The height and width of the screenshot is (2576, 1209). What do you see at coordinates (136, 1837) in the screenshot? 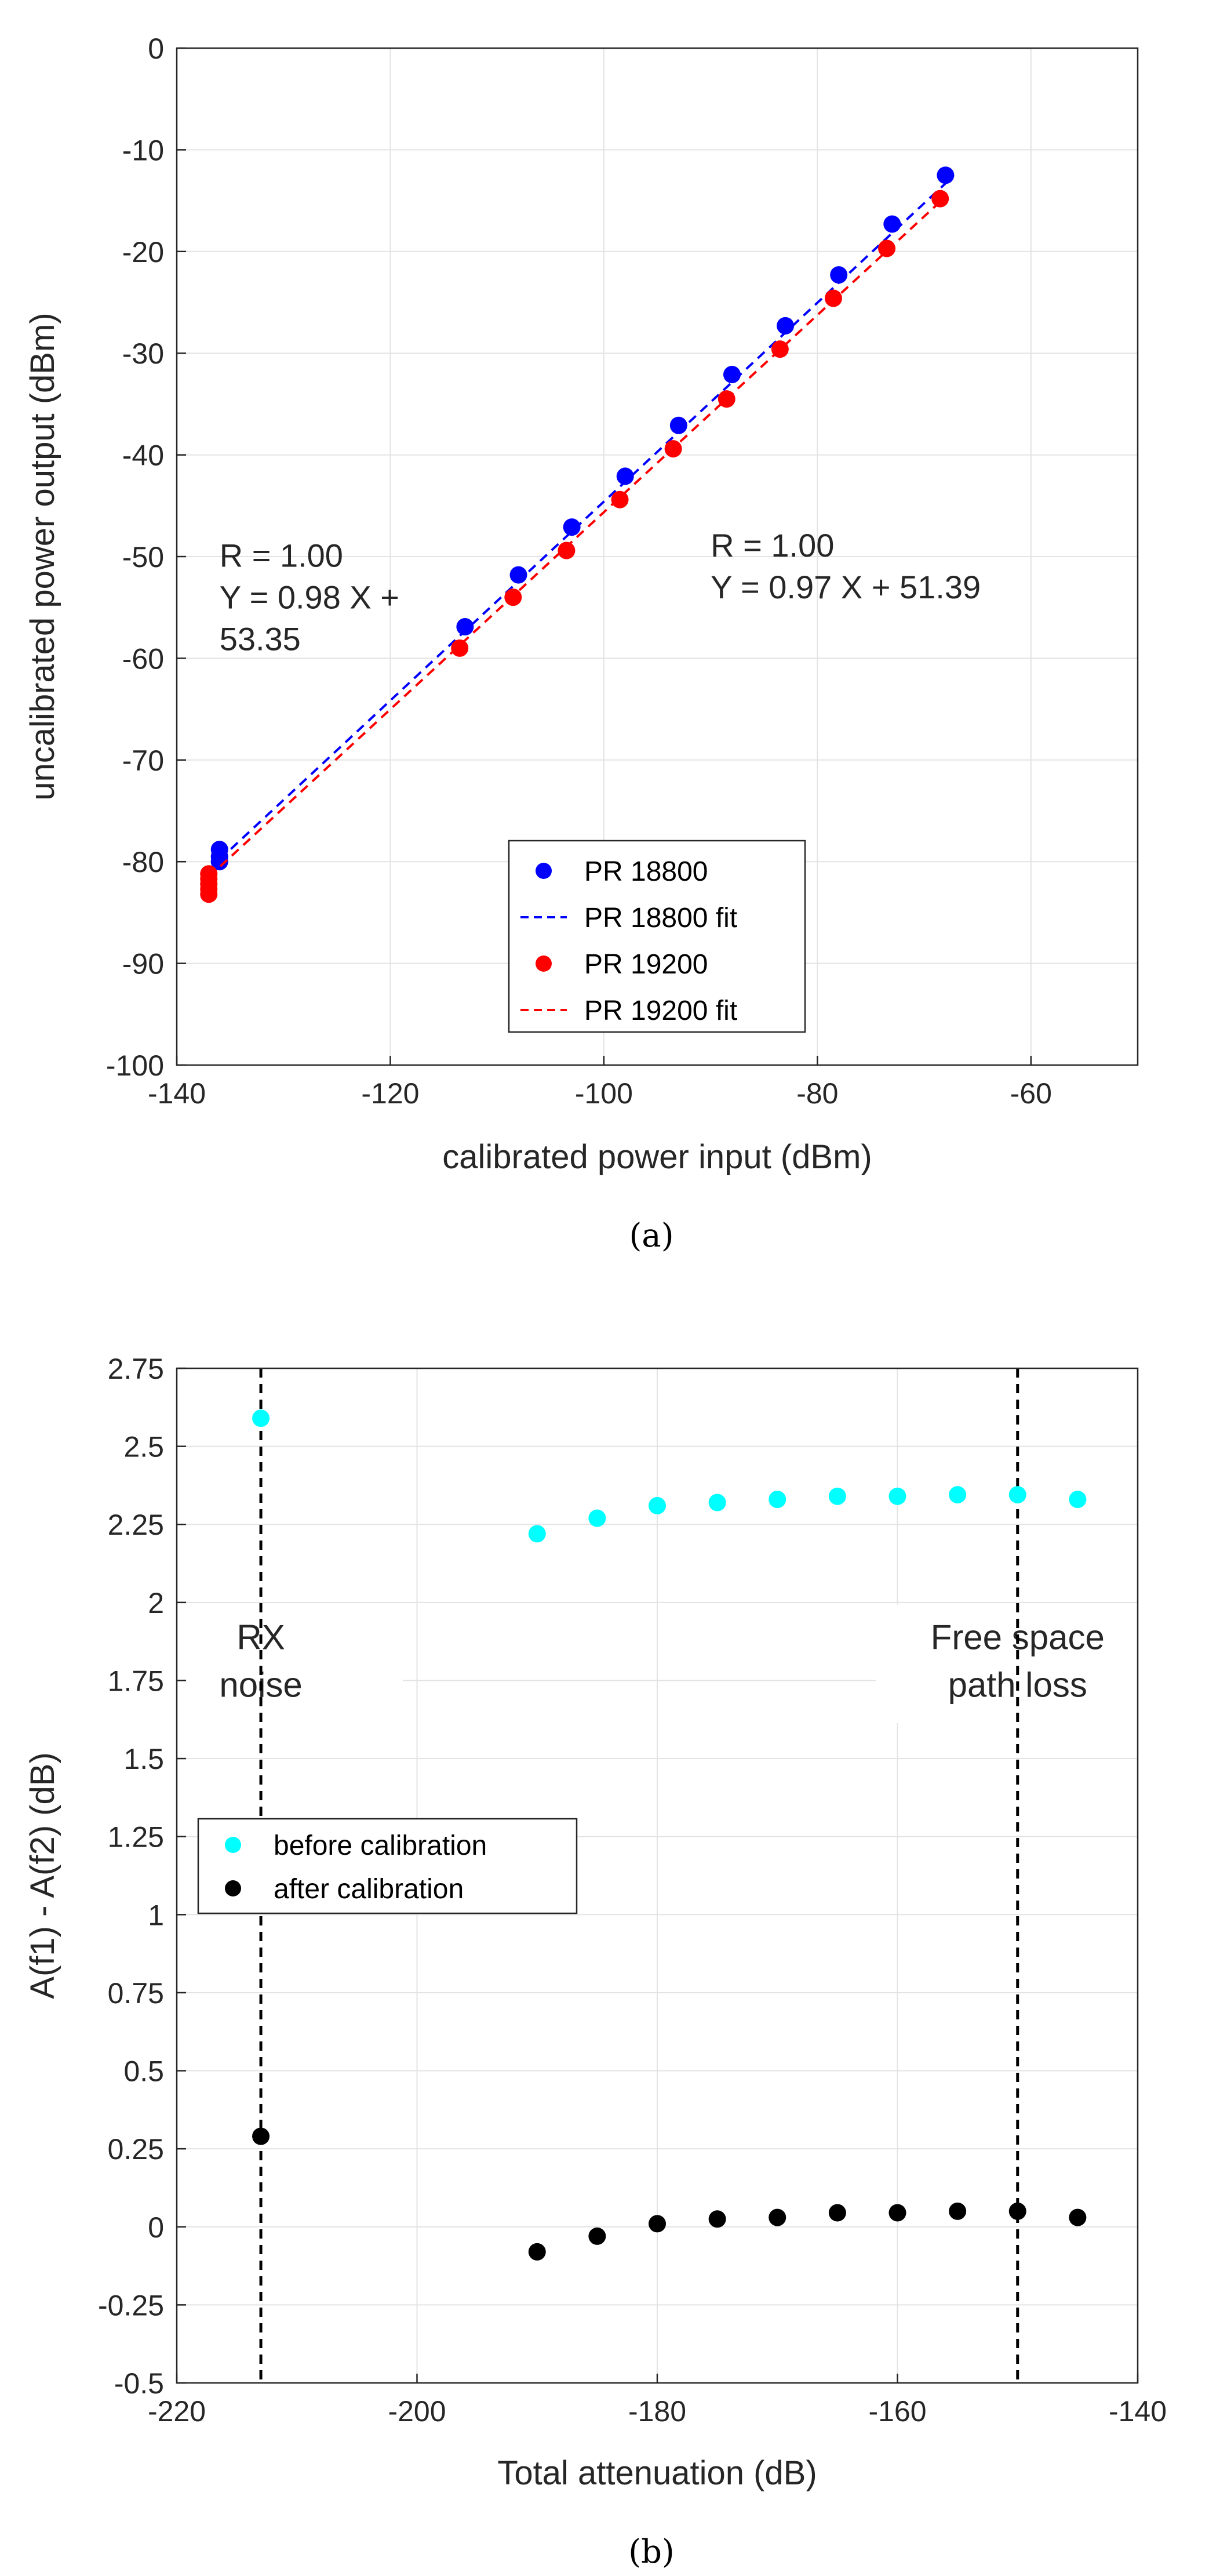
I see `y-tick-label: 1.25` at bounding box center [136, 1837].